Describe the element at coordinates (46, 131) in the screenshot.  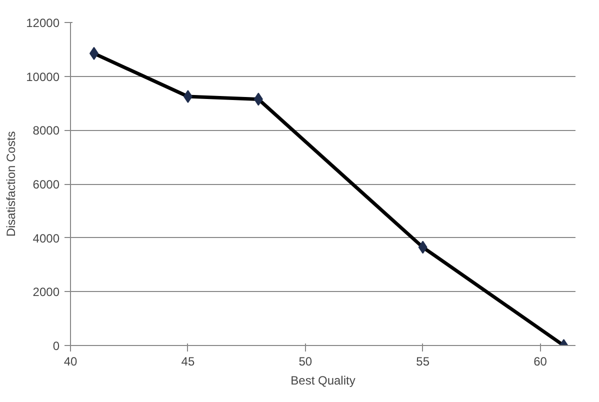
I see `y-tick-label: 8000` at that location.